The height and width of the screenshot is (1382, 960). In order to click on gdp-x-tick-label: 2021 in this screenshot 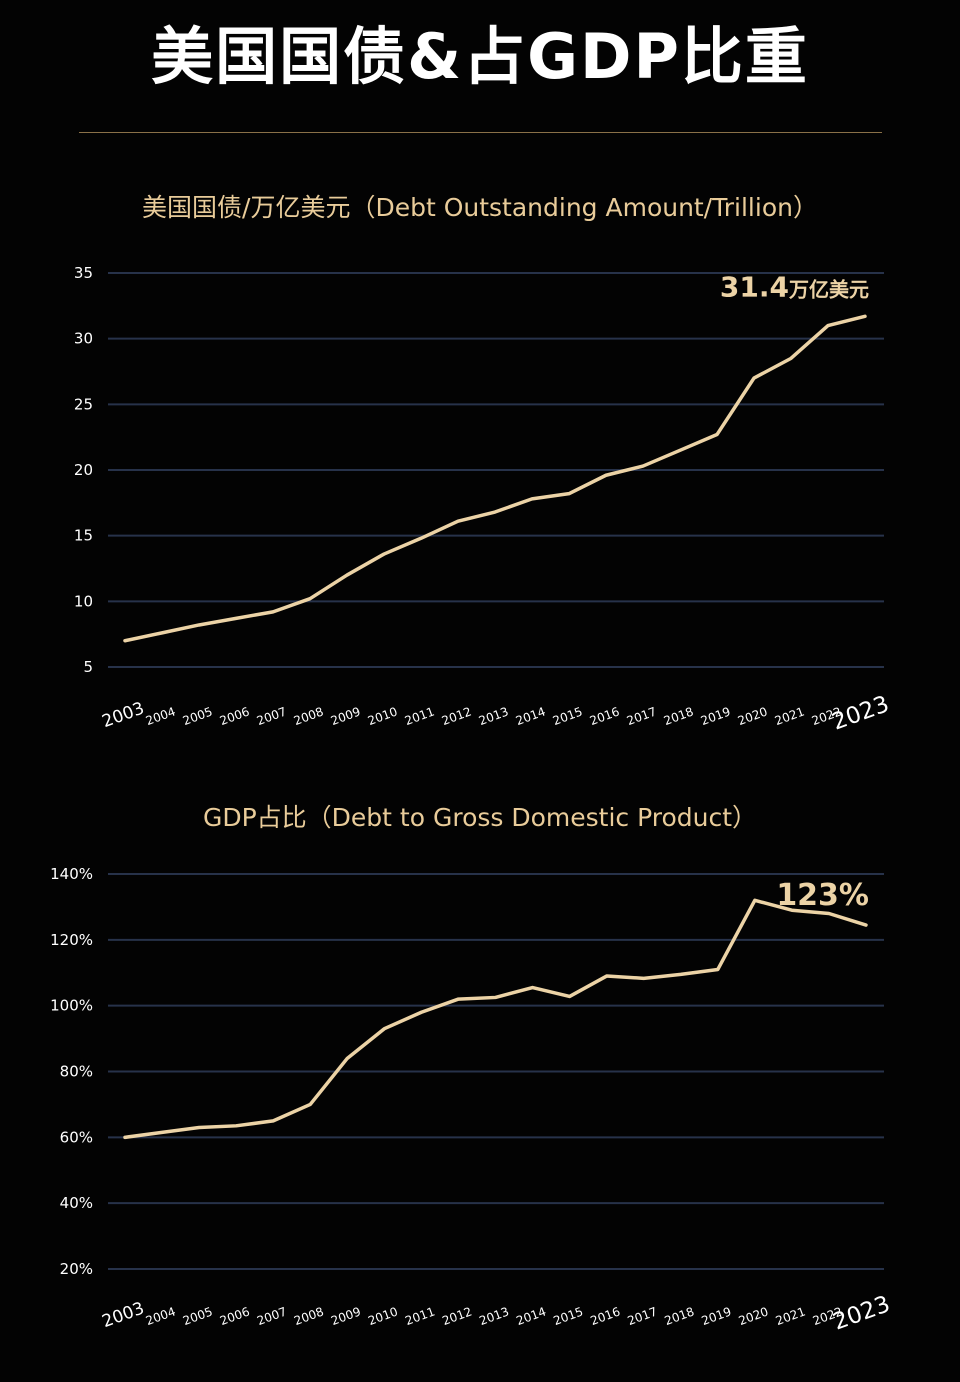, I will do `click(790, 1316)`.